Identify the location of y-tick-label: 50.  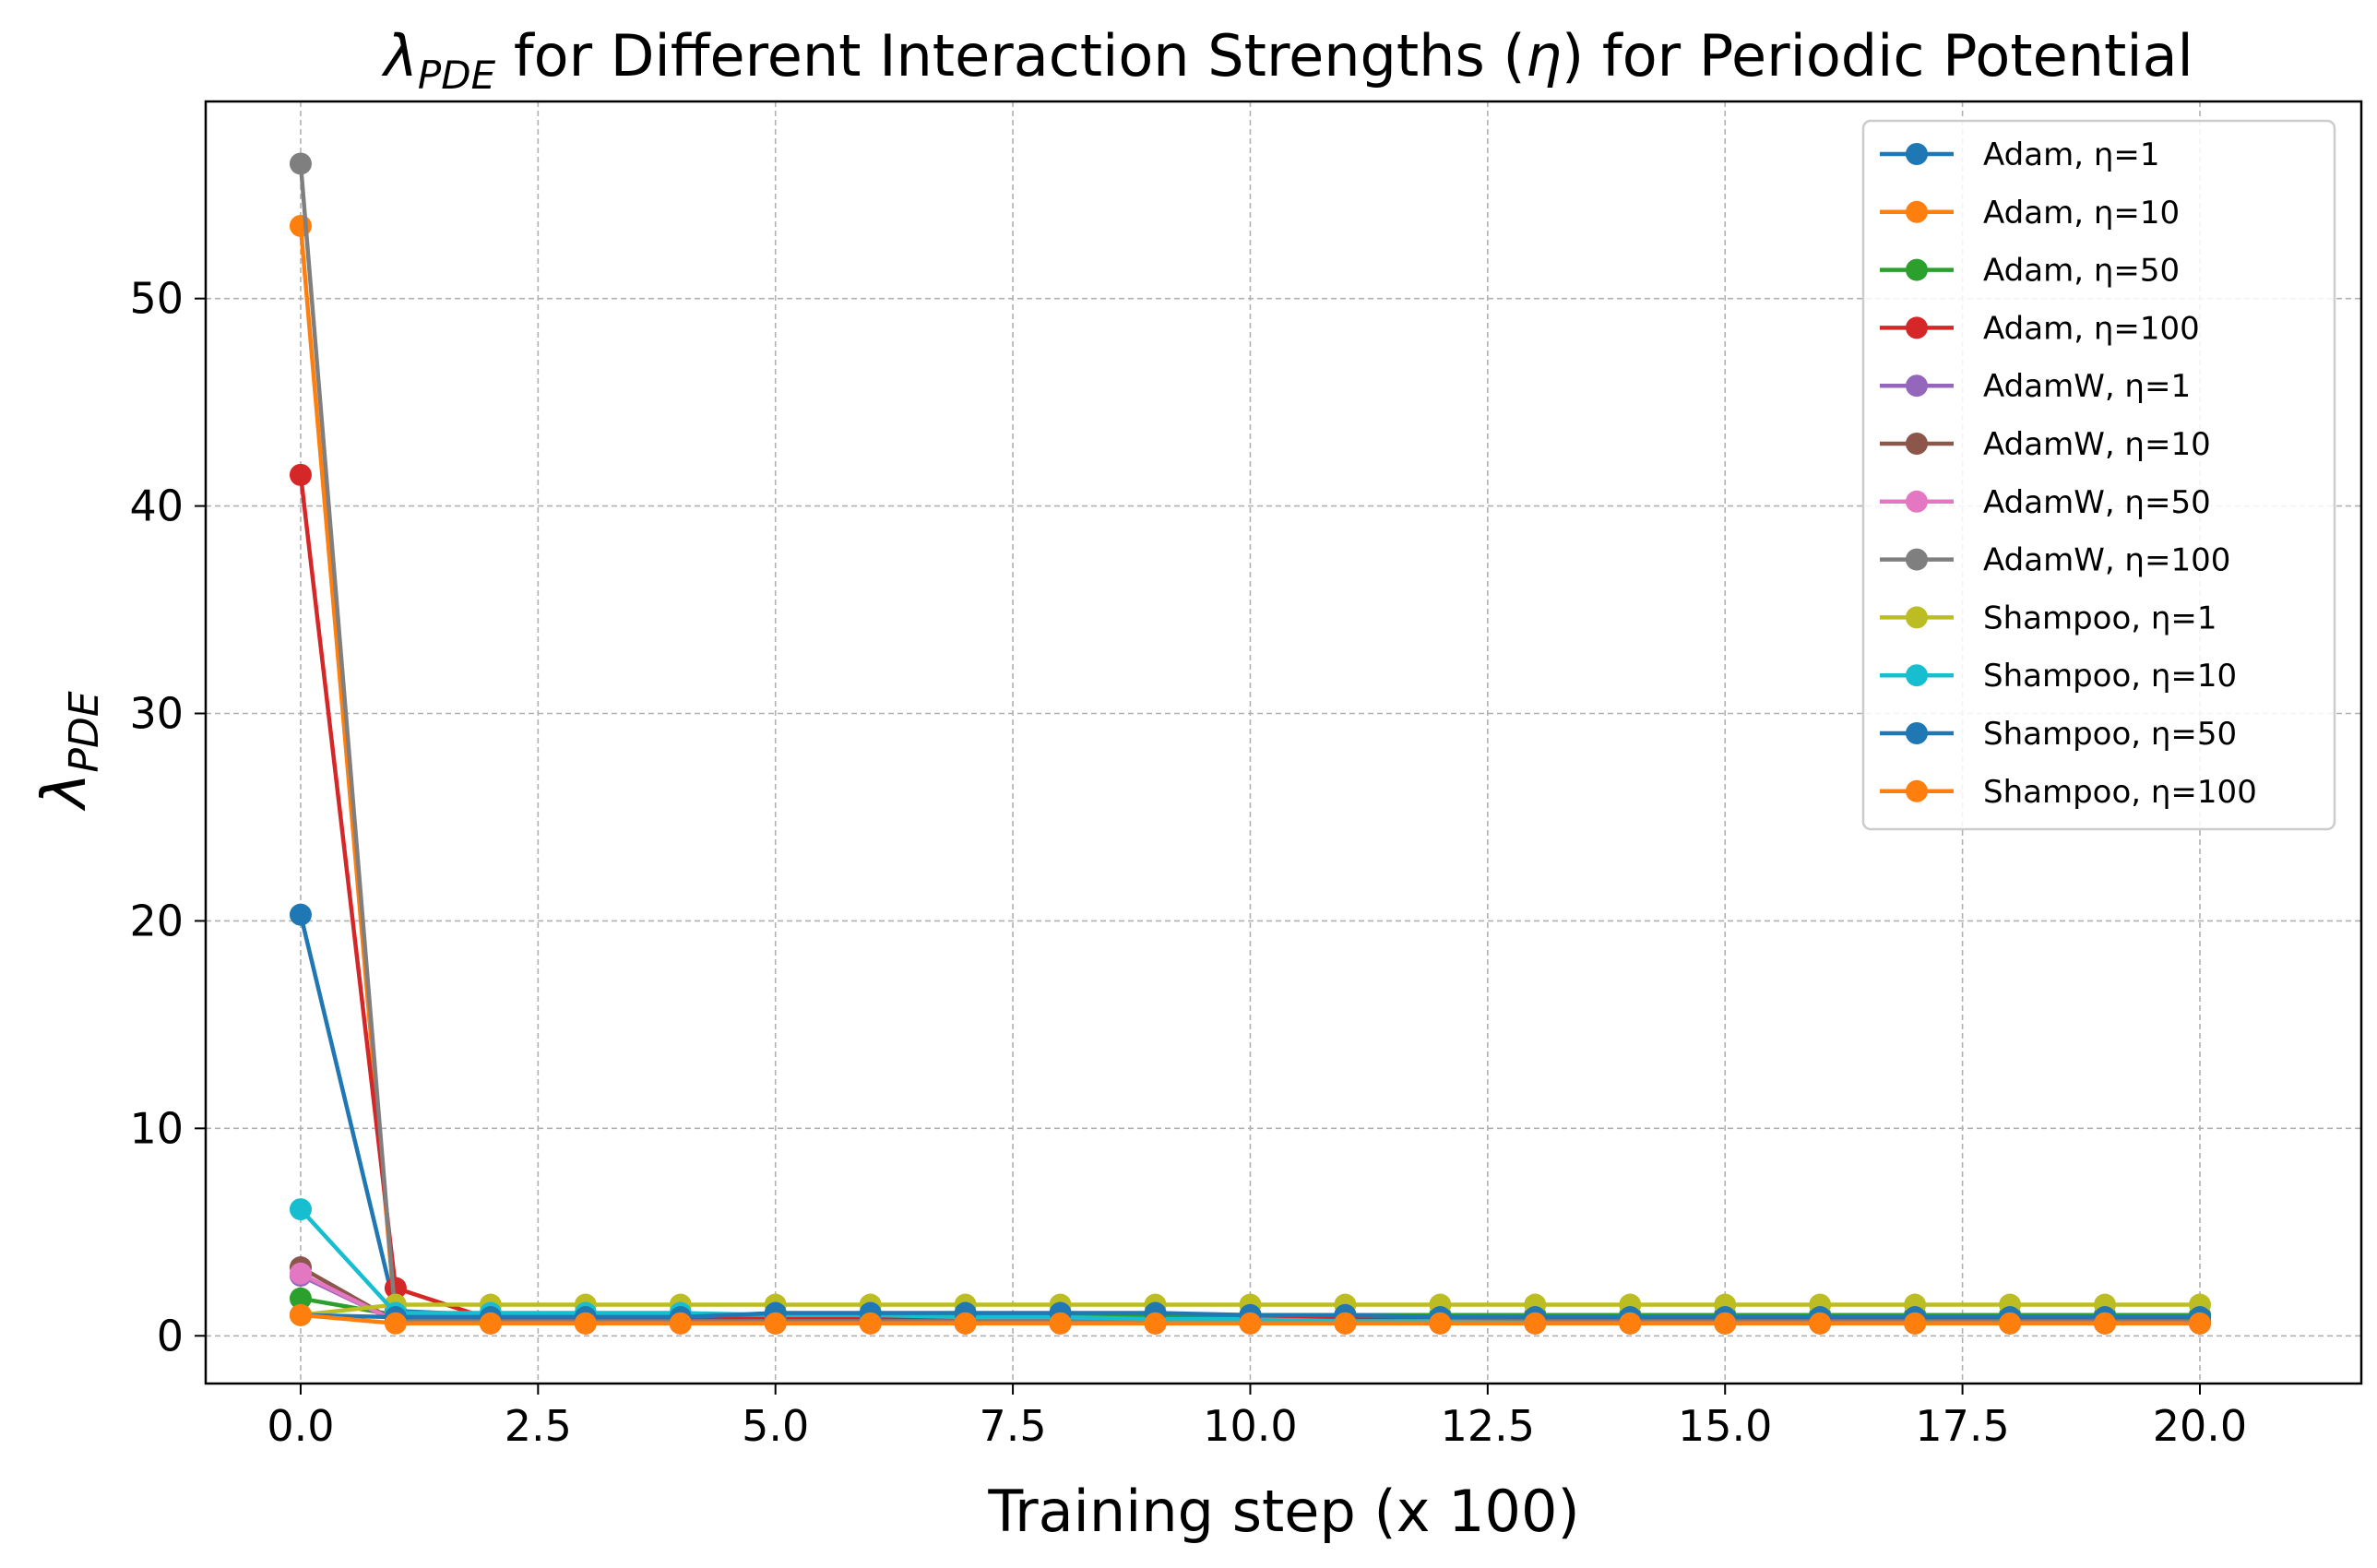
(156, 299).